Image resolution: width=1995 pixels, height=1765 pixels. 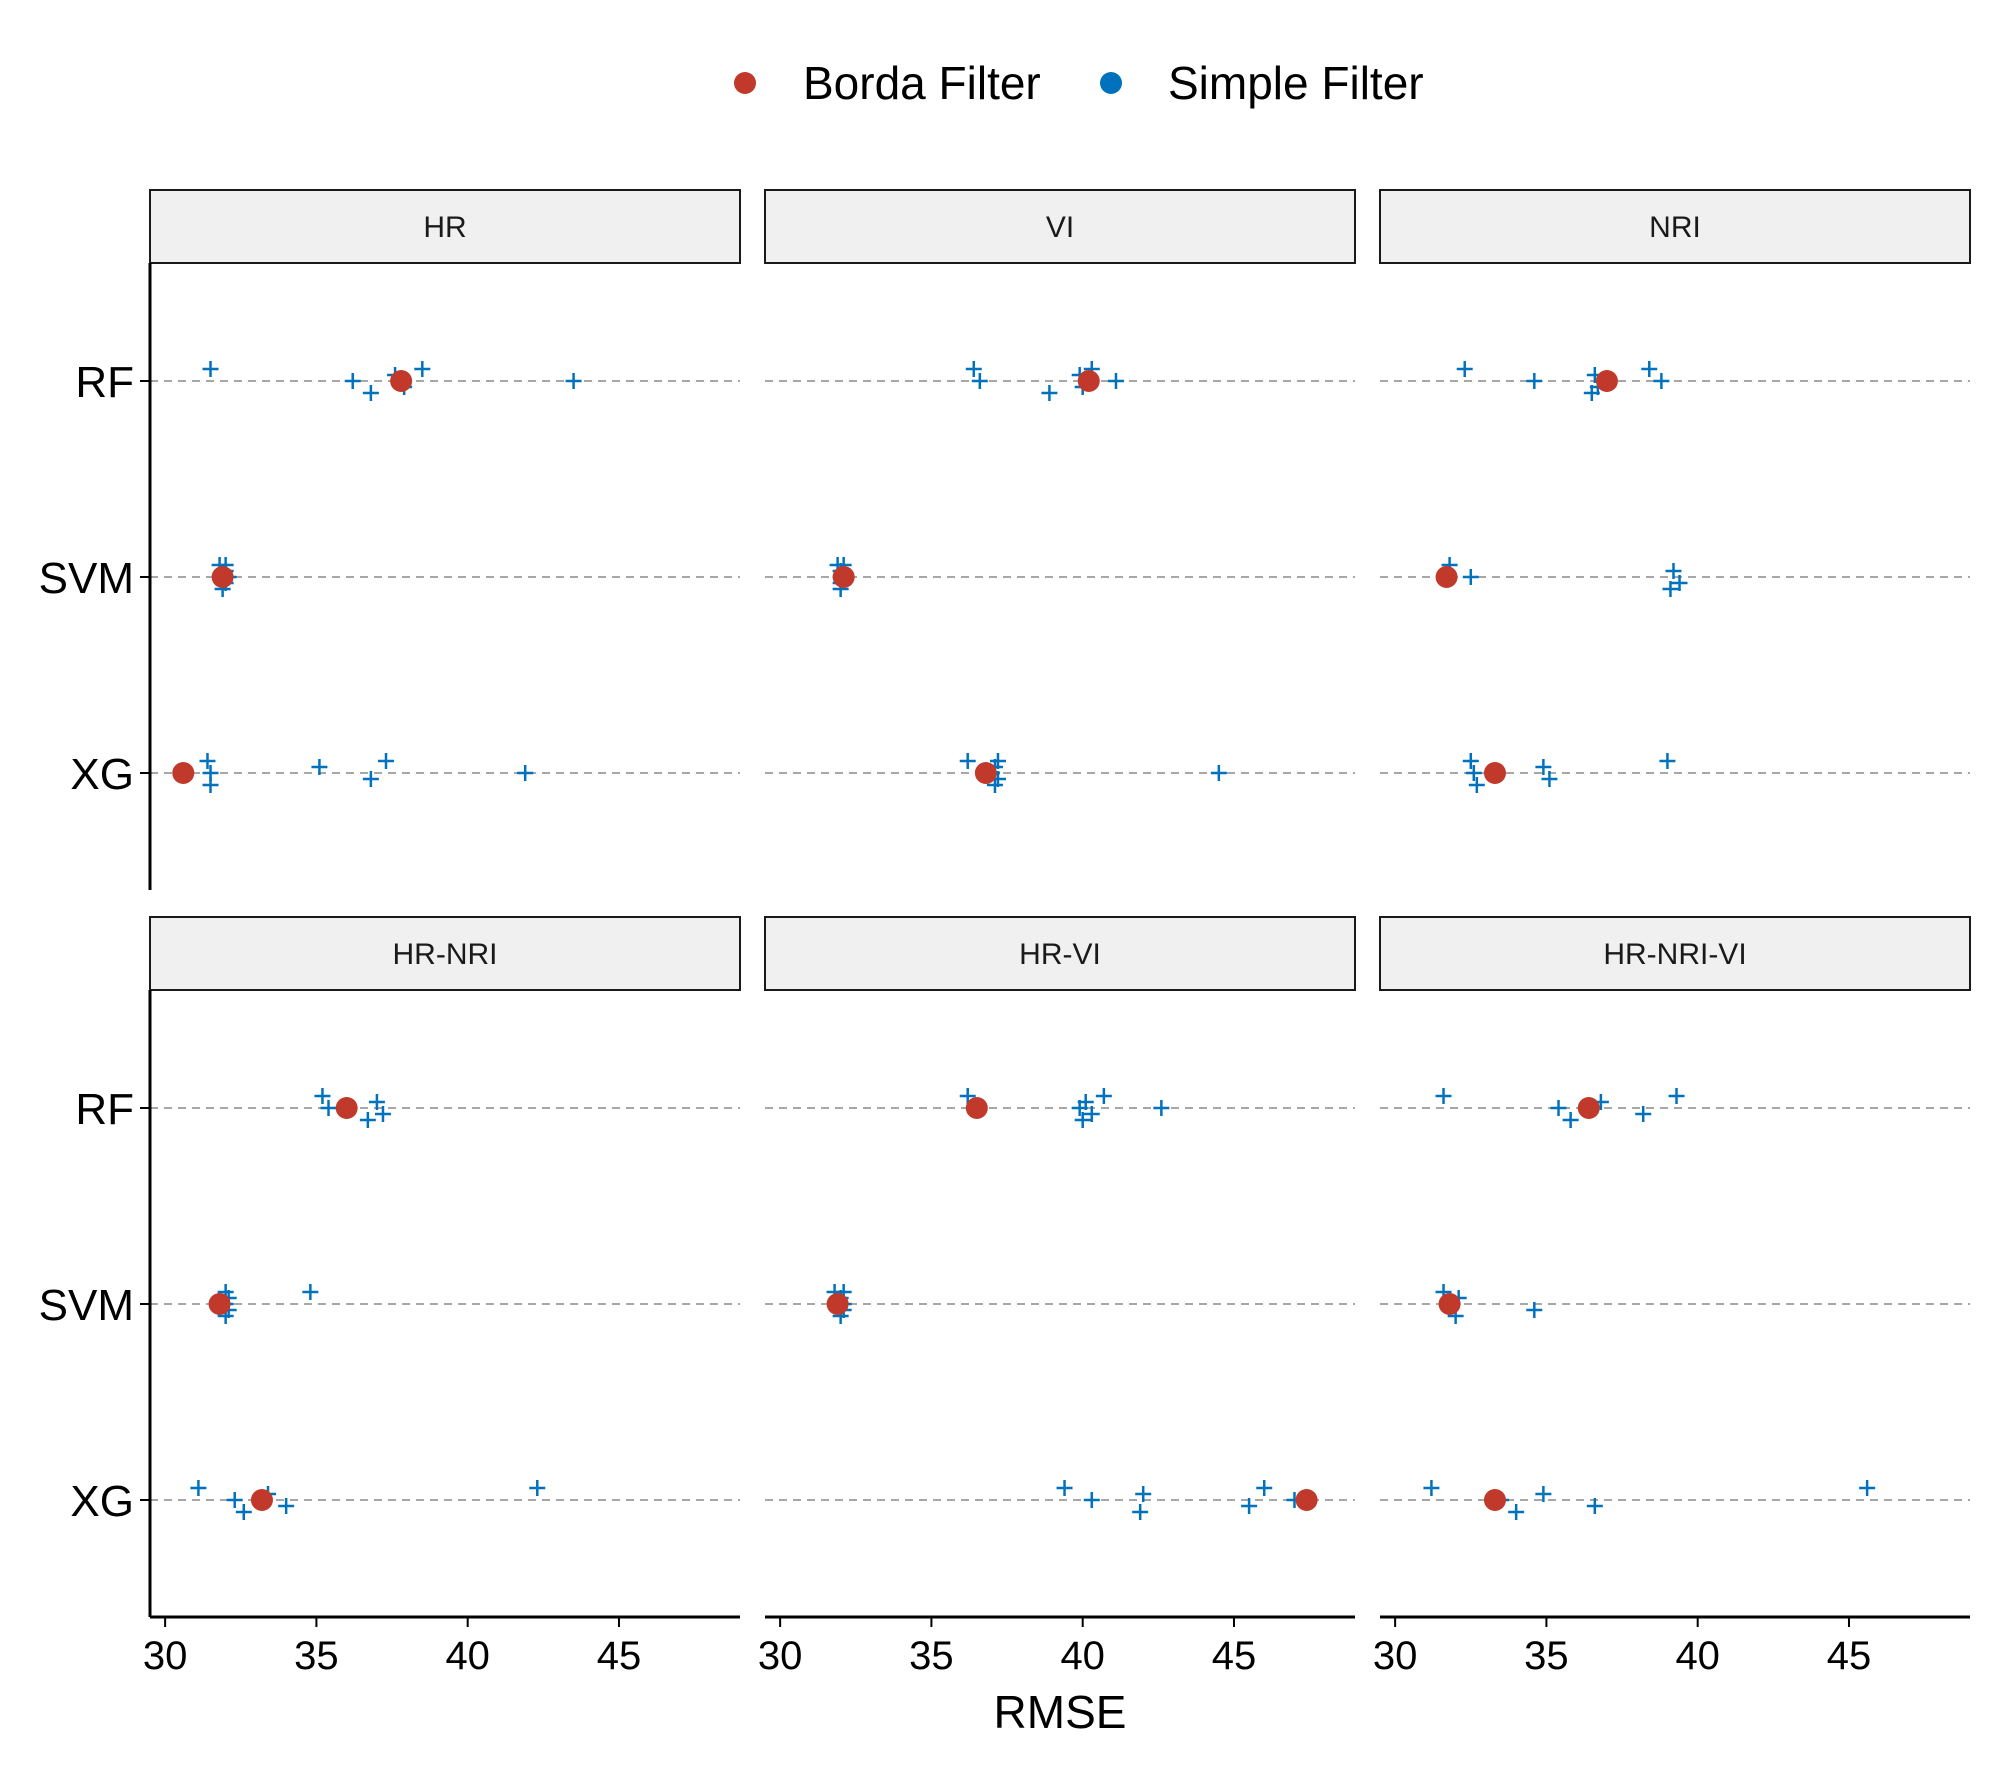 I want to click on legend-marker-simple, so click(x=1111, y=83).